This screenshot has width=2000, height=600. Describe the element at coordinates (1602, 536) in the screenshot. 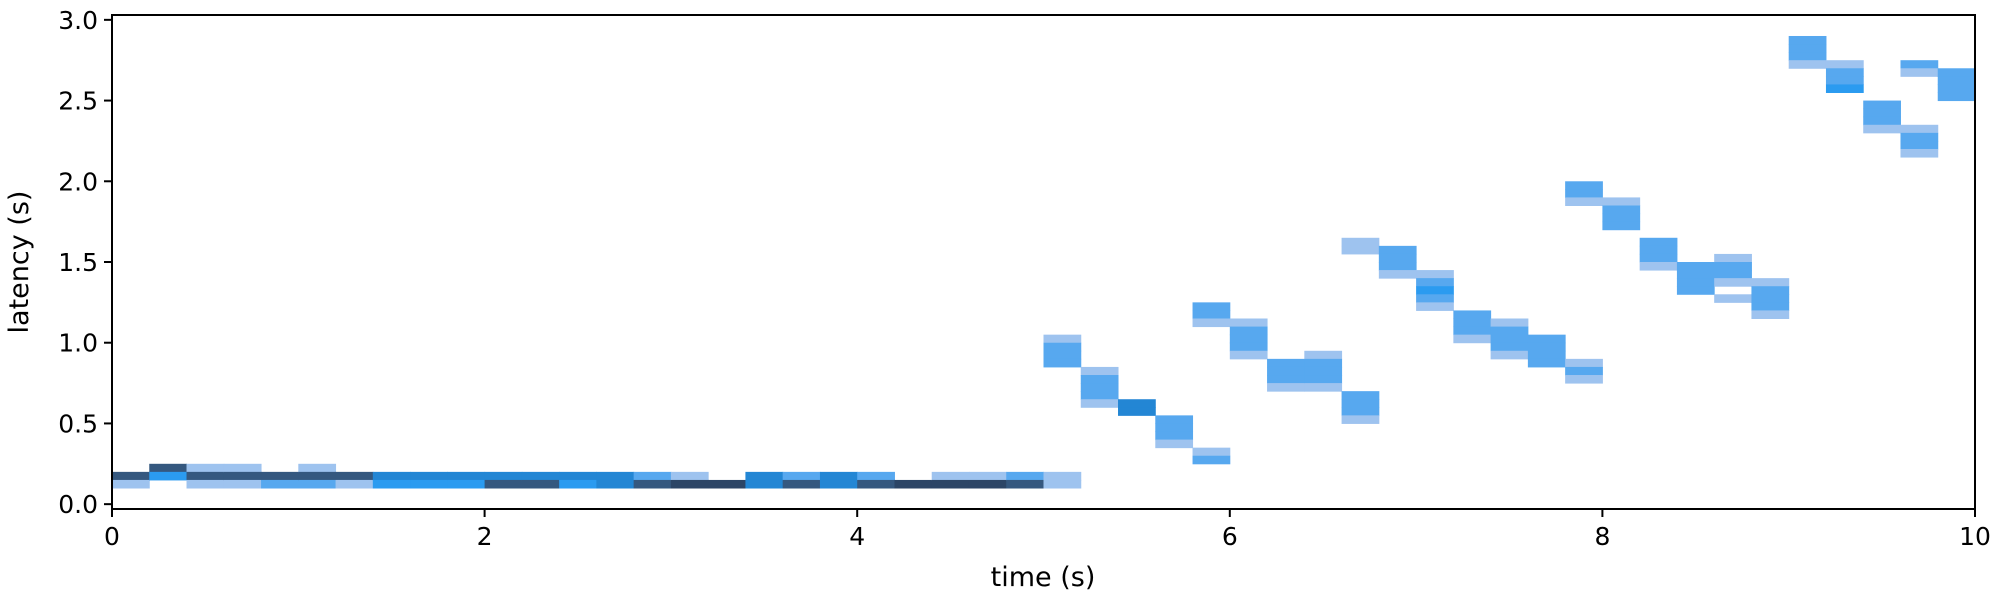

I see `x-tick-label: 8` at that location.